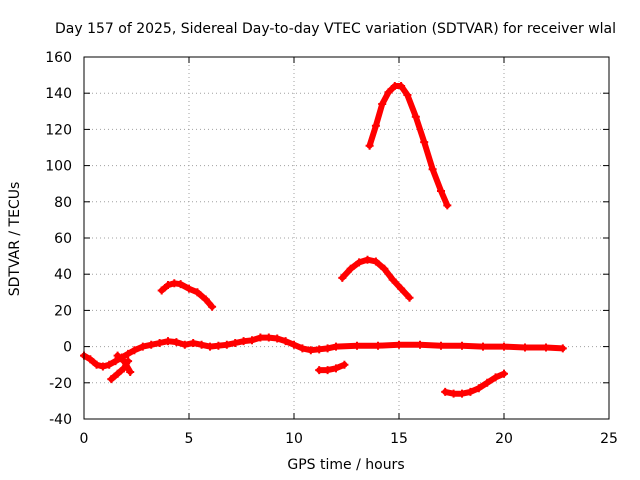 The height and width of the screenshot is (480, 640). Describe the element at coordinates (504, 439) in the screenshot. I see `x-tick-label: 20` at that location.